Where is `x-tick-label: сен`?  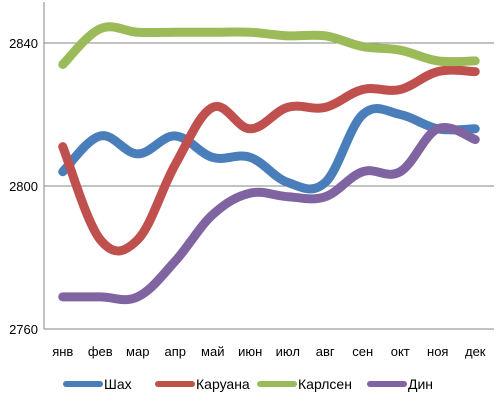 x-tick-label: сен is located at coordinates (362, 351).